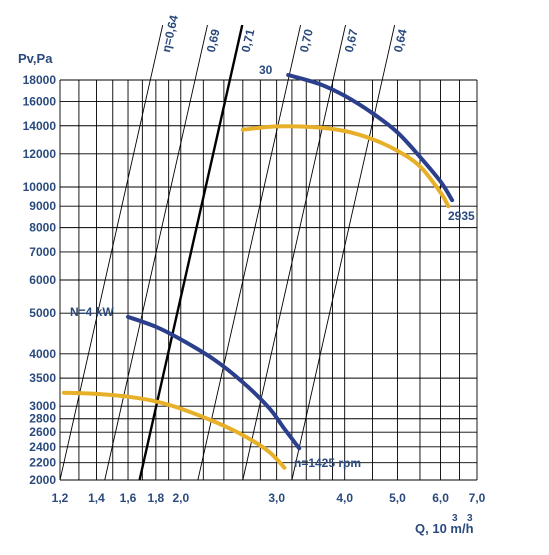  What do you see at coordinates (60, 498) in the screenshot?
I see `x-tick-label-0: 1,2` at bounding box center [60, 498].